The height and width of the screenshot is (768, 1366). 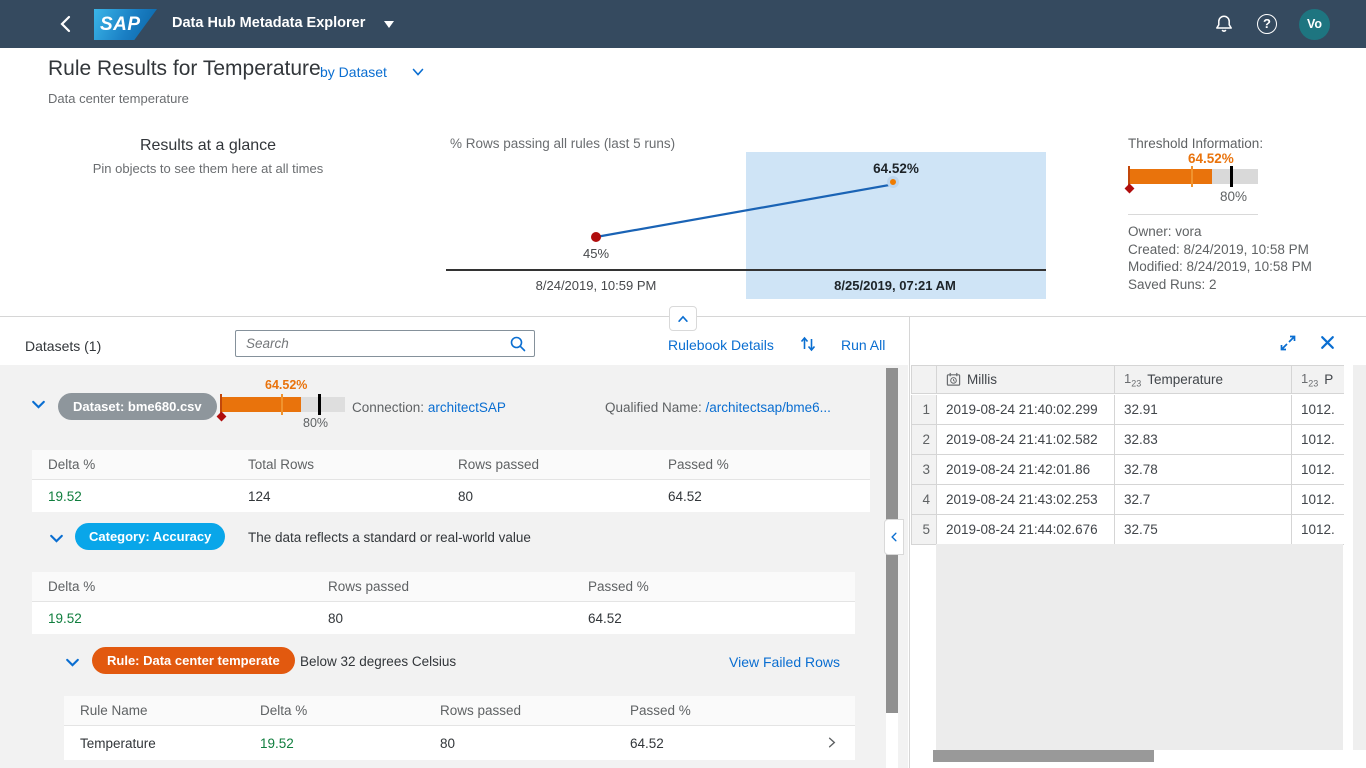 I want to click on category-badge: Category: Accuracy, so click(x=150, y=536).